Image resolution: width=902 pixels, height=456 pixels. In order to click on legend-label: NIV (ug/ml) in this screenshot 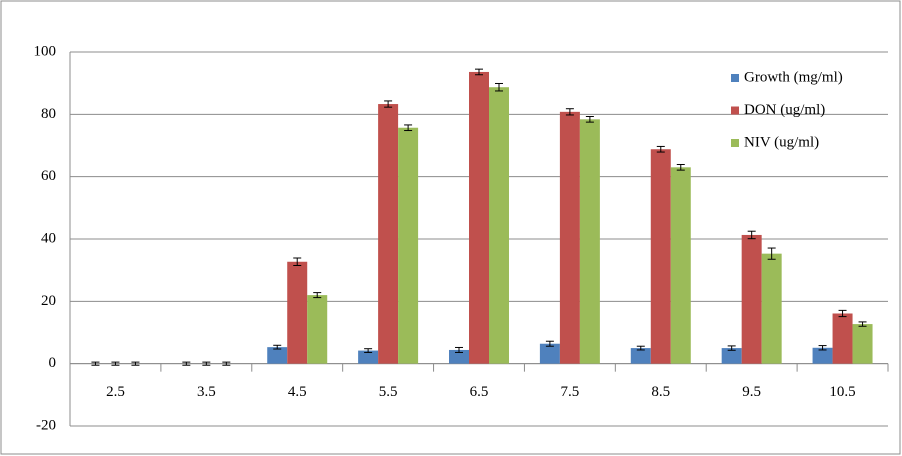, I will do `click(781, 142)`.